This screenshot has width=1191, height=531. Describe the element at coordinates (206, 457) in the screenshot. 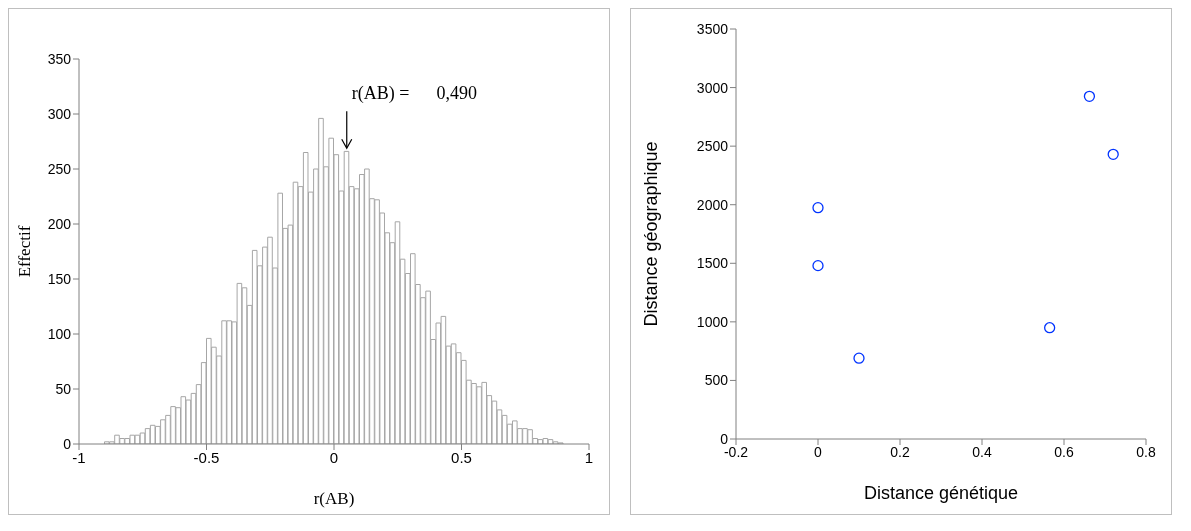

I see `x-tick-label: -0.5` at that location.